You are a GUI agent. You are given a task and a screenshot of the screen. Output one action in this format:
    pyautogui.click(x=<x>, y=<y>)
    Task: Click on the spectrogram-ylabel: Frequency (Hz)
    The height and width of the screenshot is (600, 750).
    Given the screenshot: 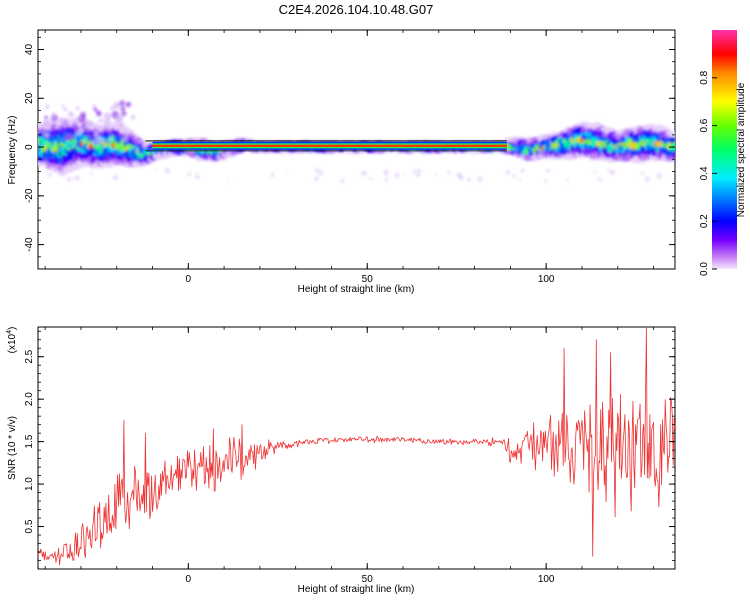 What is the action you would take?
    pyautogui.click(x=12, y=150)
    